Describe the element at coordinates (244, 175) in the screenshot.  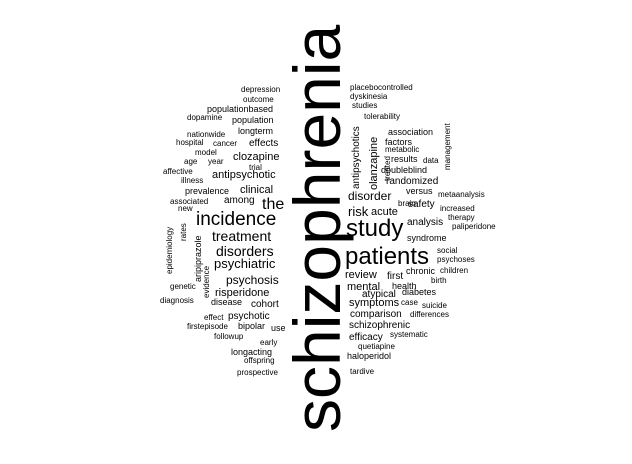
I see `word-antipsychotic: antipsychotic` at that location.